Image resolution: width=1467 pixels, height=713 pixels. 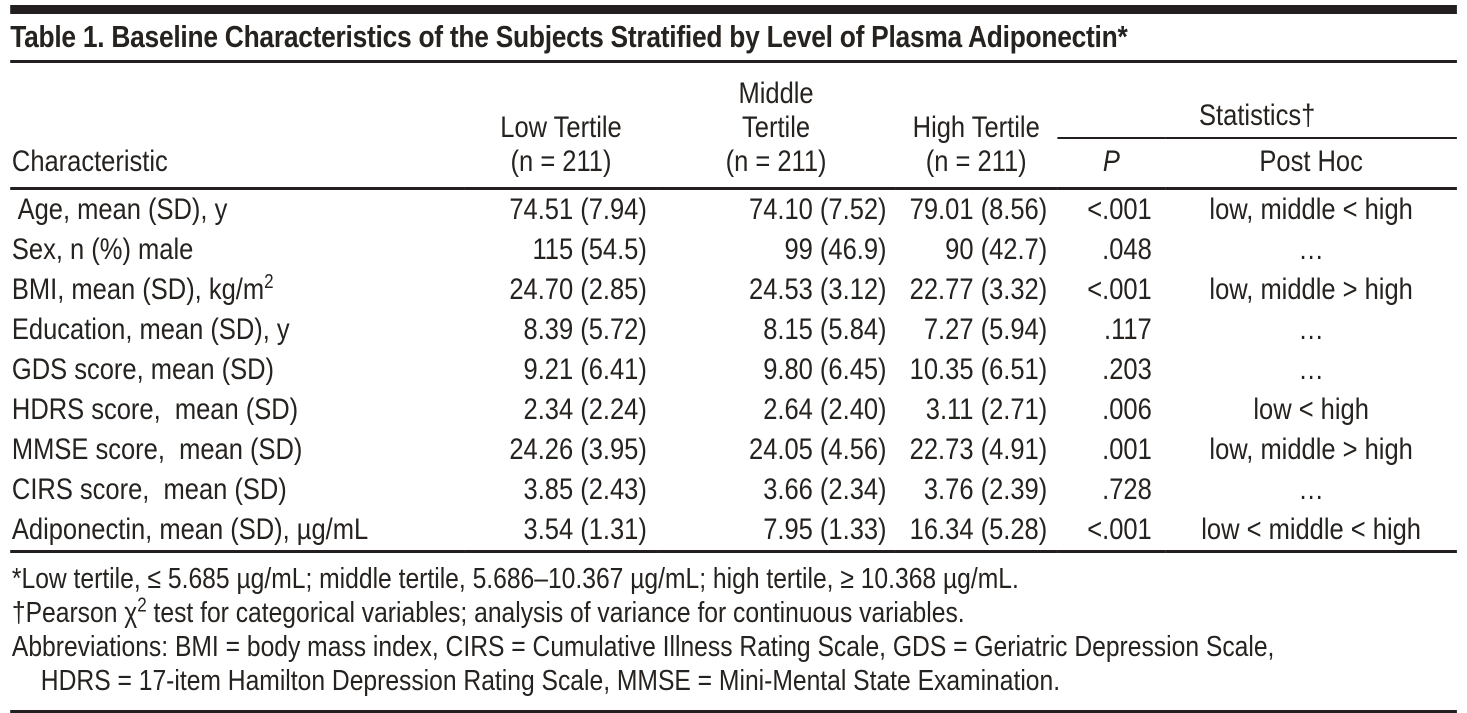 What do you see at coordinates (1311, 529) in the screenshot?
I see `cell-post-hoc: low < middle < high` at bounding box center [1311, 529].